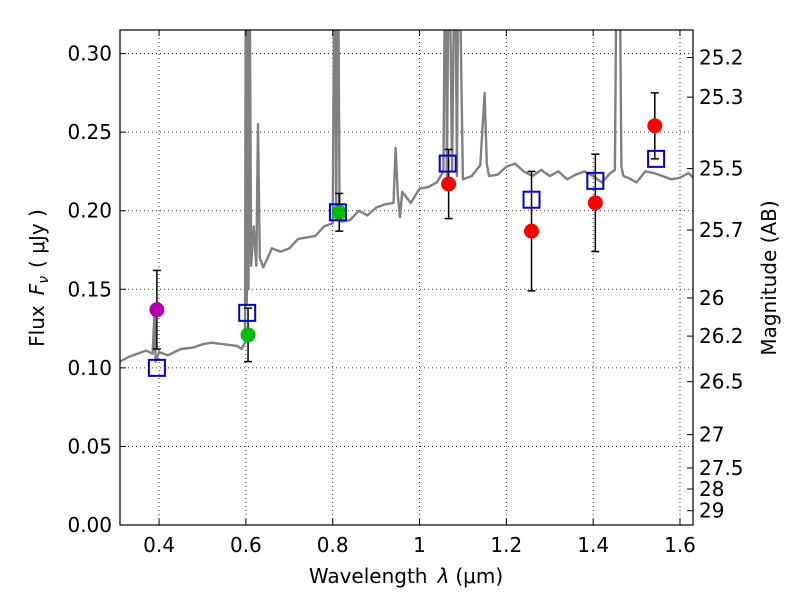 The image size is (800, 600). Describe the element at coordinates (721, 468) in the screenshot. I see `magnitude-tick-label: 27.5` at that location.